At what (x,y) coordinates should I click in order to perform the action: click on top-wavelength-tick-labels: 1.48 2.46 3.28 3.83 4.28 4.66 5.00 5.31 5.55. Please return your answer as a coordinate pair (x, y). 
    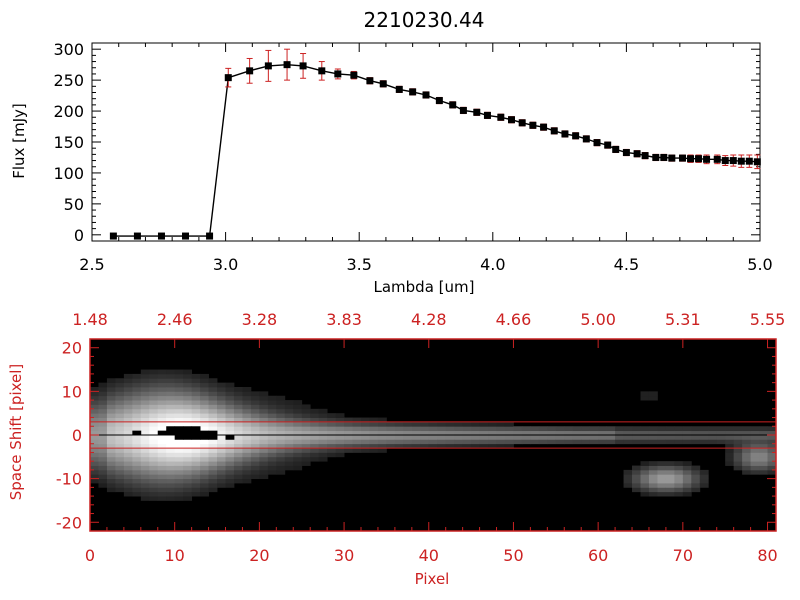
    Looking at the image, I should click on (428, 319).